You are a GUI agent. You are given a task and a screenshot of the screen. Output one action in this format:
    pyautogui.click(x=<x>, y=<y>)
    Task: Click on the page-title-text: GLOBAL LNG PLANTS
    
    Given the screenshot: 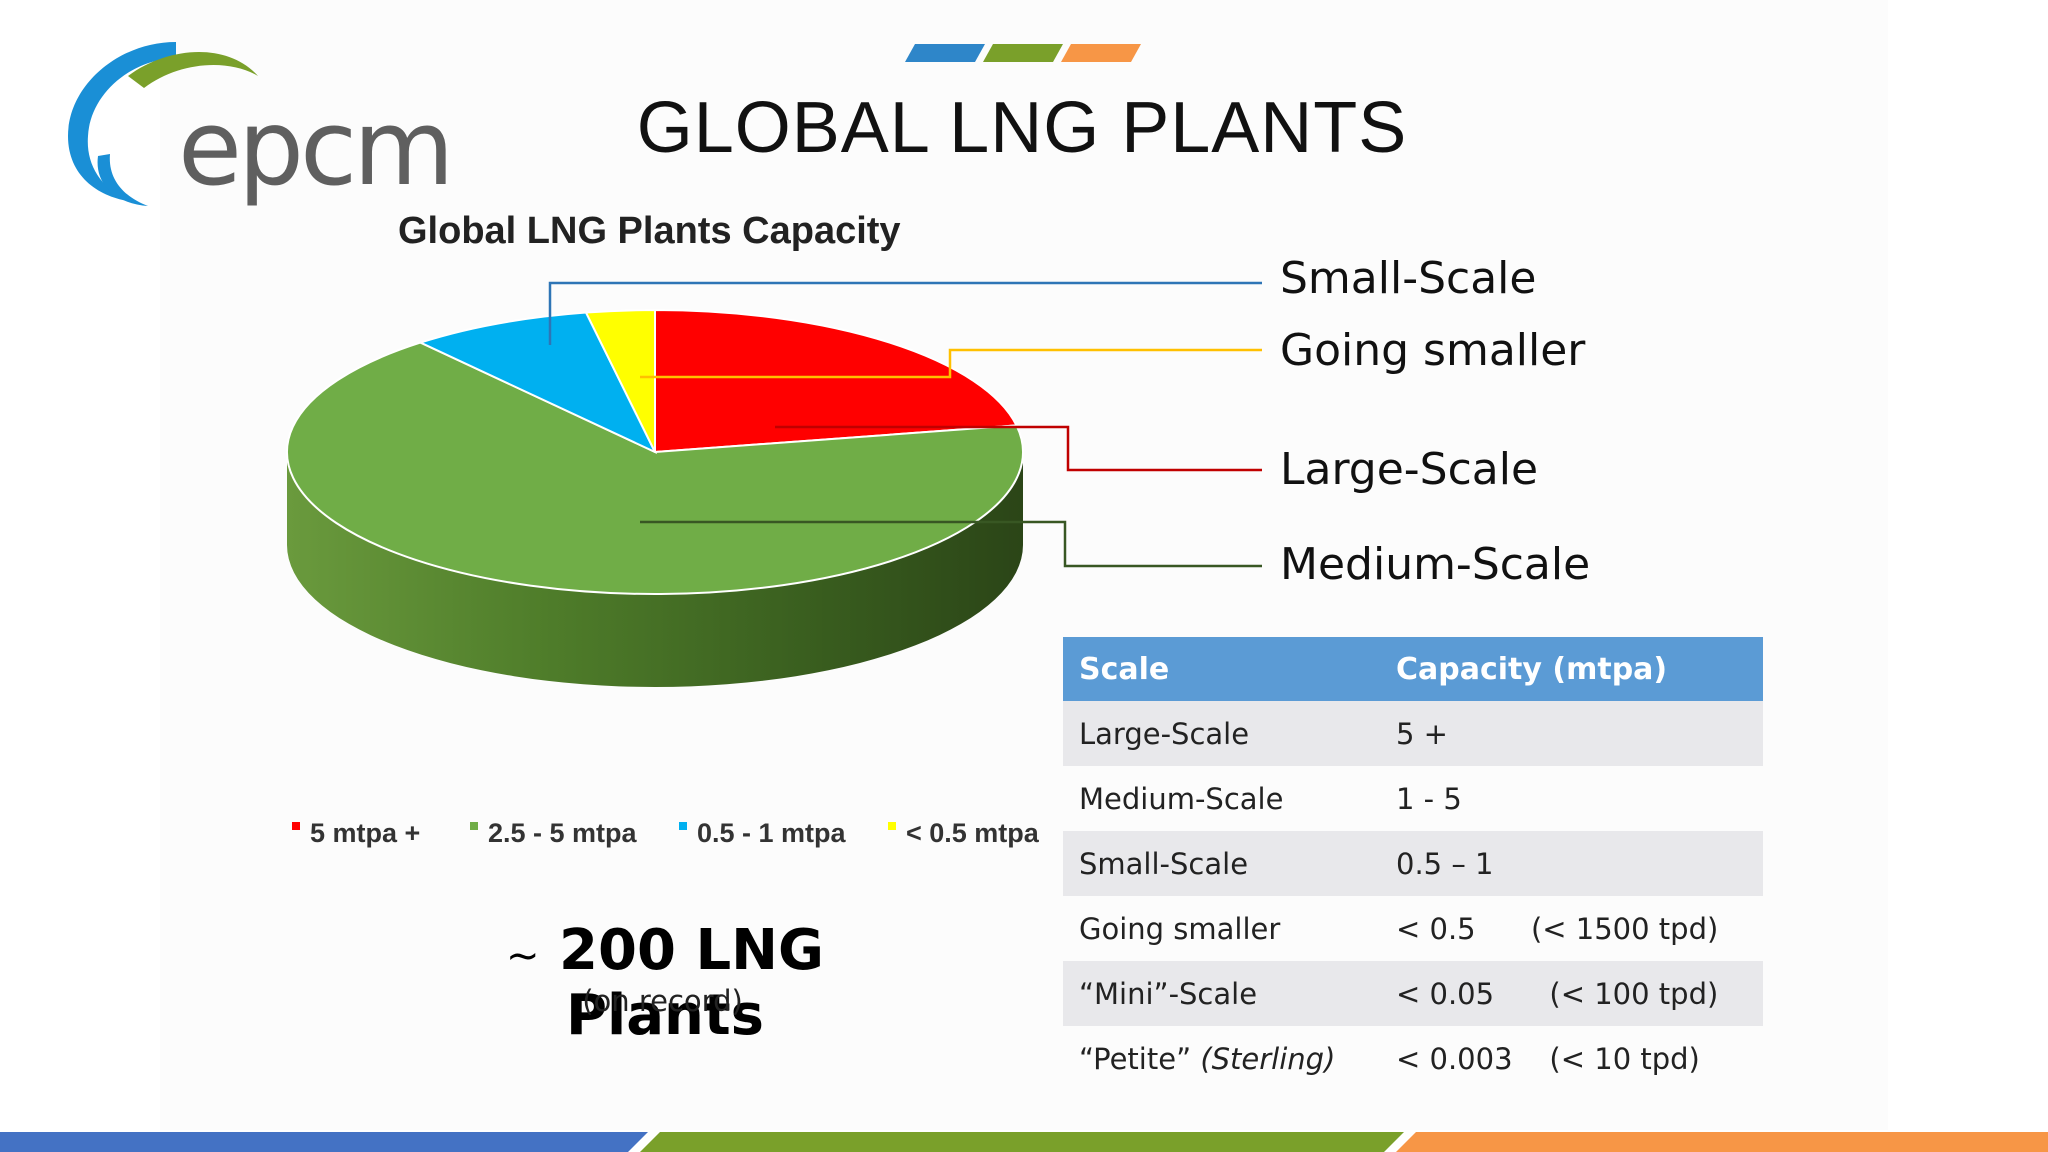 What is the action you would take?
    pyautogui.click(x=1022, y=128)
    